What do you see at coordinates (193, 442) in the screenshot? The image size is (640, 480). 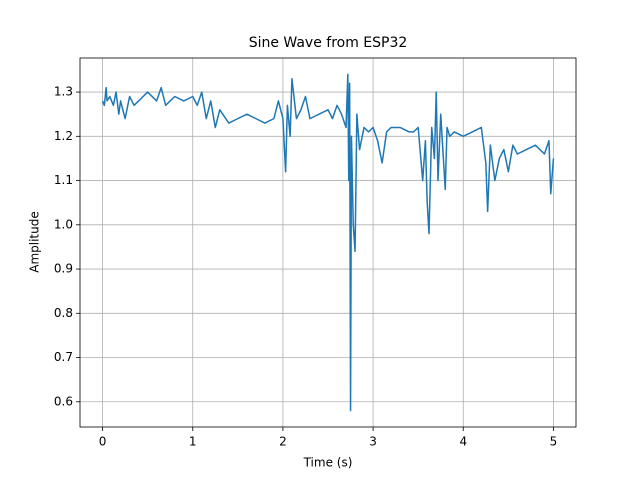 I see `x-tick-label: 1` at bounding box center [193, 442].